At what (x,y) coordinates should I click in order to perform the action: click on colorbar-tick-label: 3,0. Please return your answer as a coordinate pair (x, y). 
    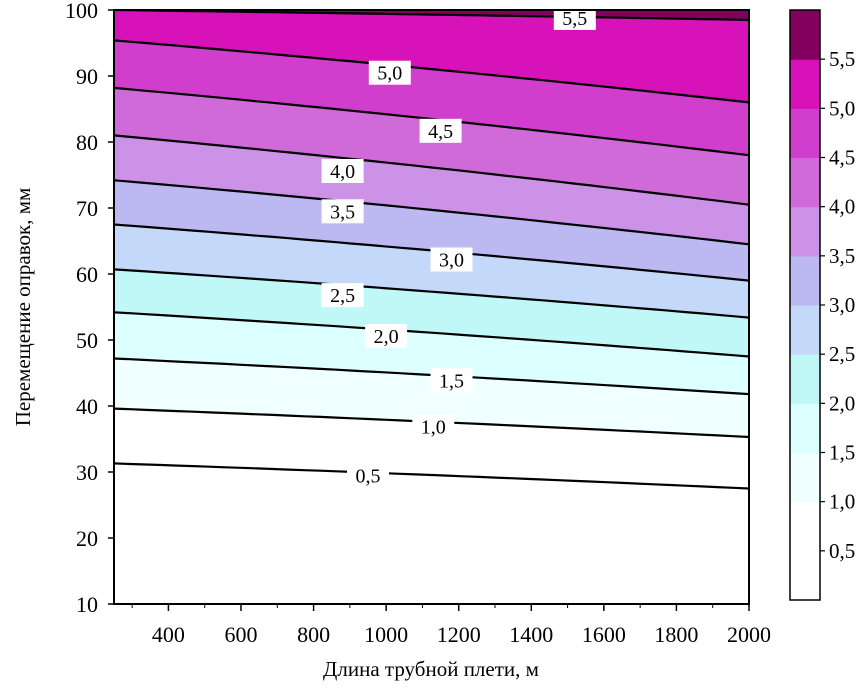
    Looking at the image, I should click on (842, 305).